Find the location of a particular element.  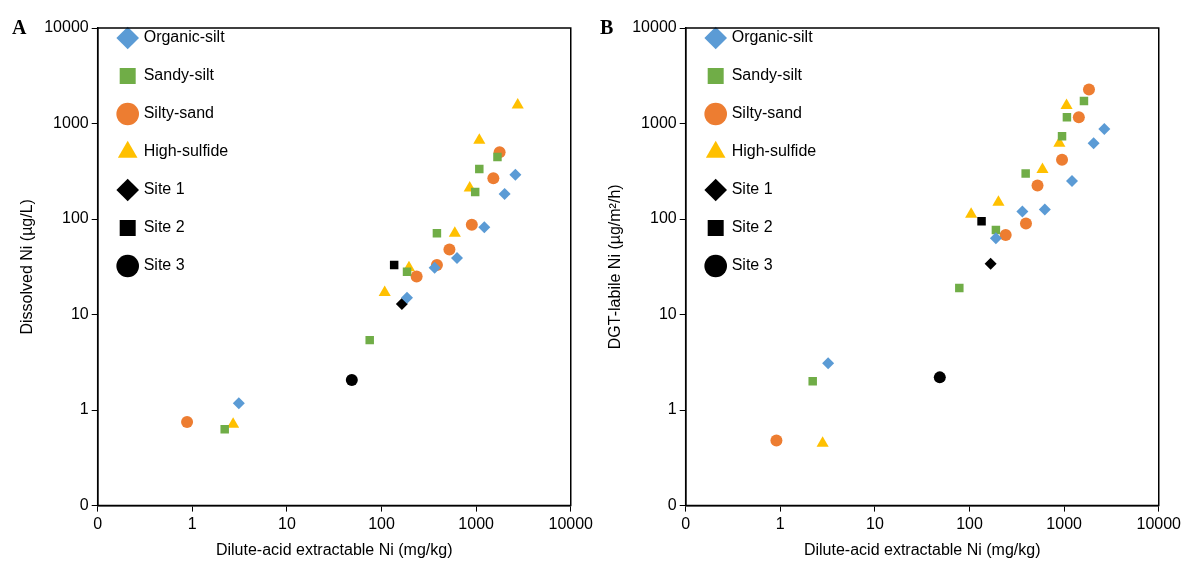

chart-title: A is located at coordinates (19, 27).